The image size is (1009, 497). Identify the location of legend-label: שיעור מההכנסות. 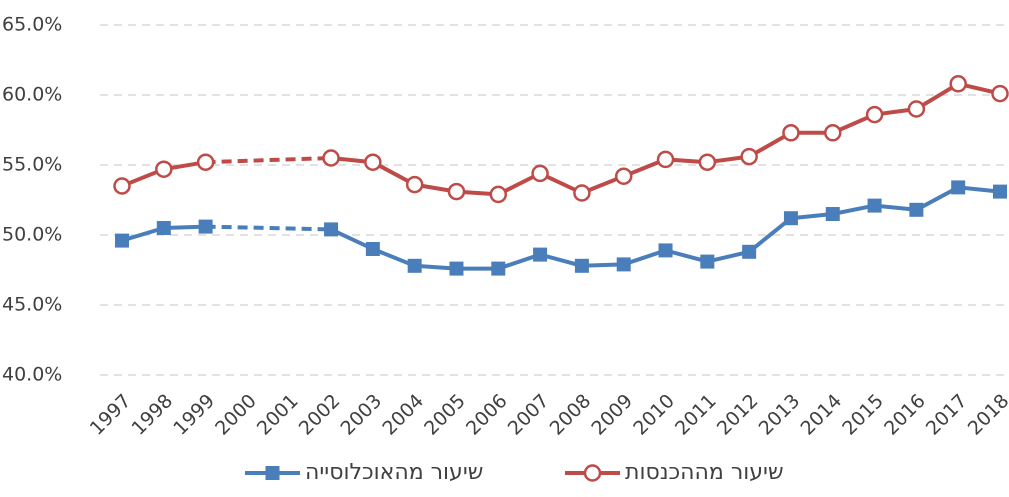
(704, 472).